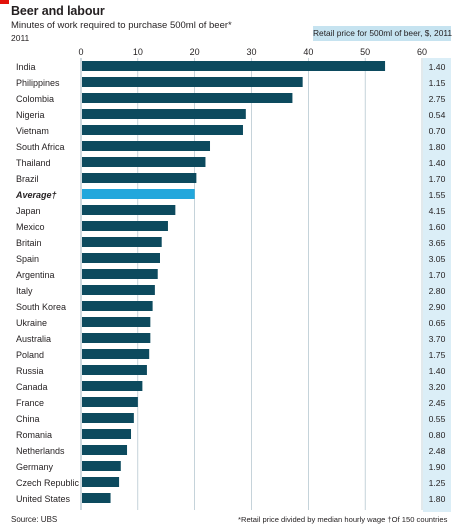 The width and height of the screenshot is (467, 532). I want to click on chart-title: Beer and labour, so click(58, 11).